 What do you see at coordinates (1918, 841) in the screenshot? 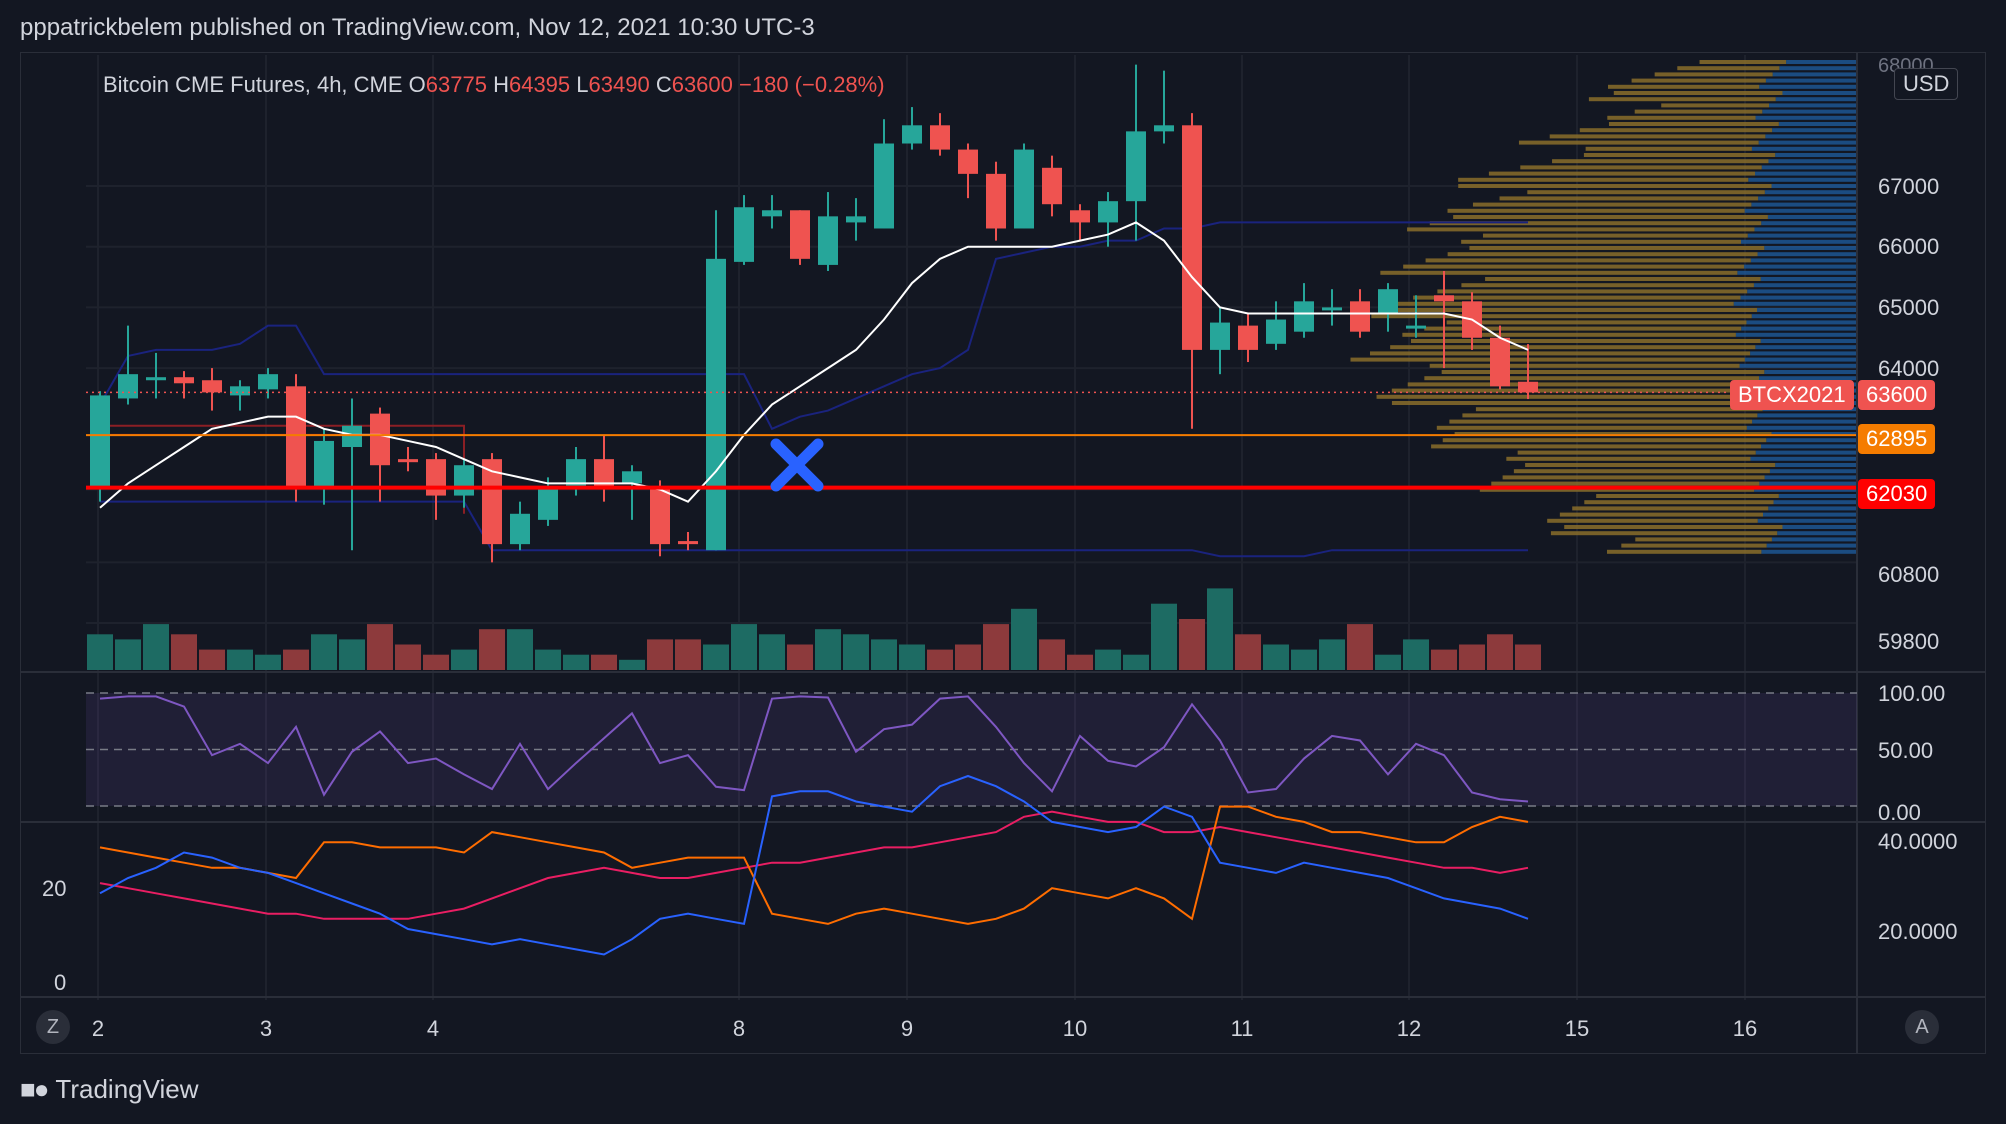
I see `dmi-axis-label: 40.0000` at bounding box center [1918, 841].